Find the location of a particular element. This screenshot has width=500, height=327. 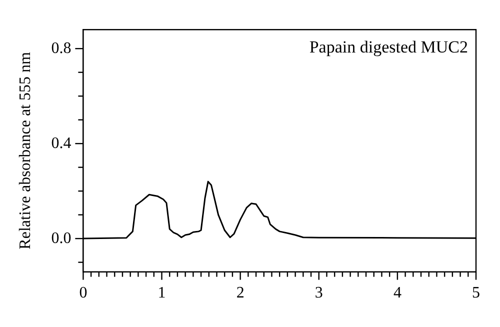

x-tick-label: 3 is located at coordinates (318, 293).